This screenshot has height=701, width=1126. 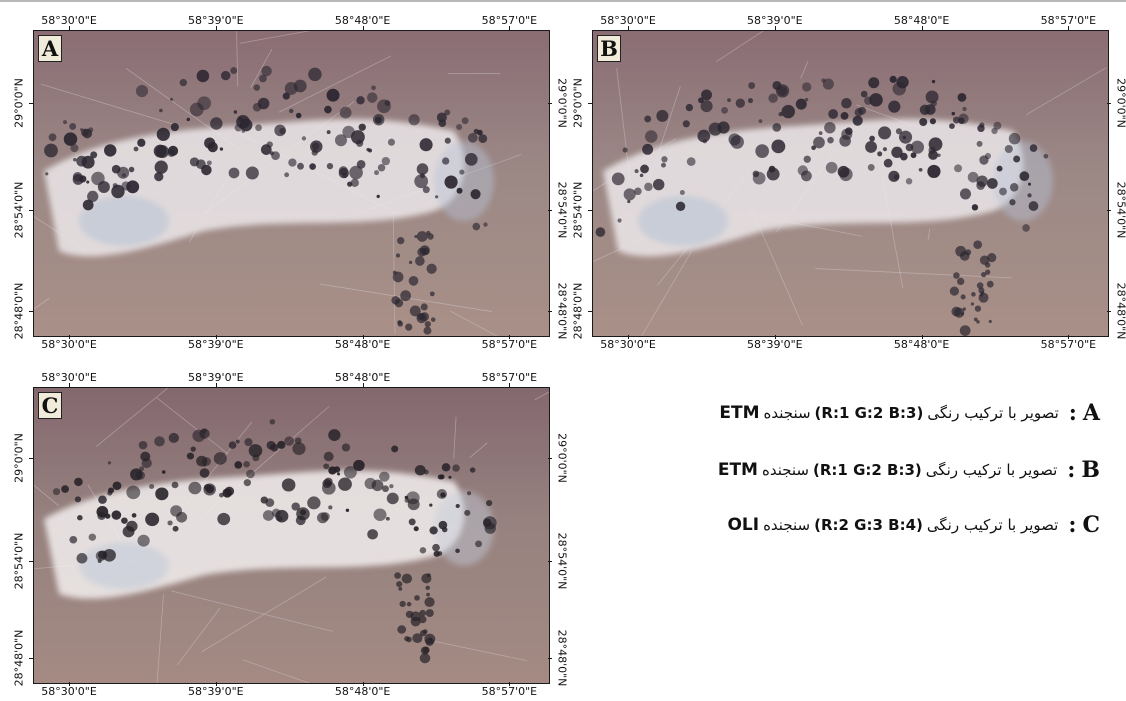 I want to click on legend-letter: B, so click(x=1090, y=470).